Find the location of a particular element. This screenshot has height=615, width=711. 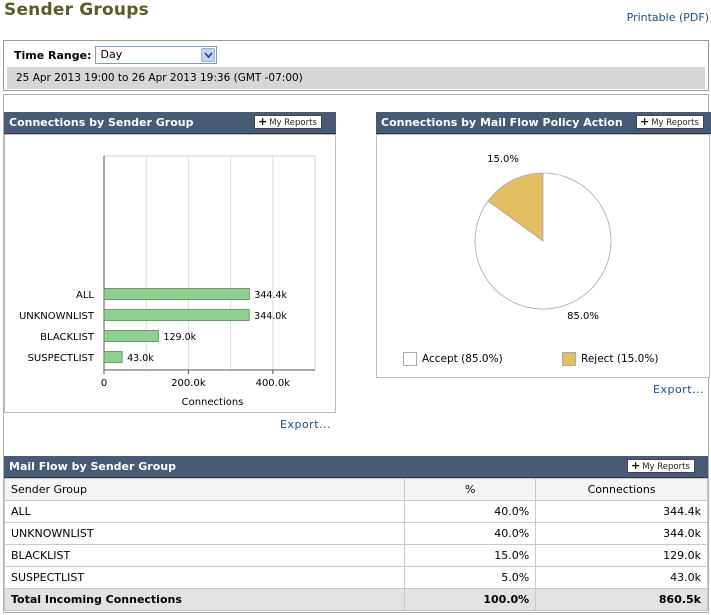

value-label: 43.0k is located at coordinates (140, 358).